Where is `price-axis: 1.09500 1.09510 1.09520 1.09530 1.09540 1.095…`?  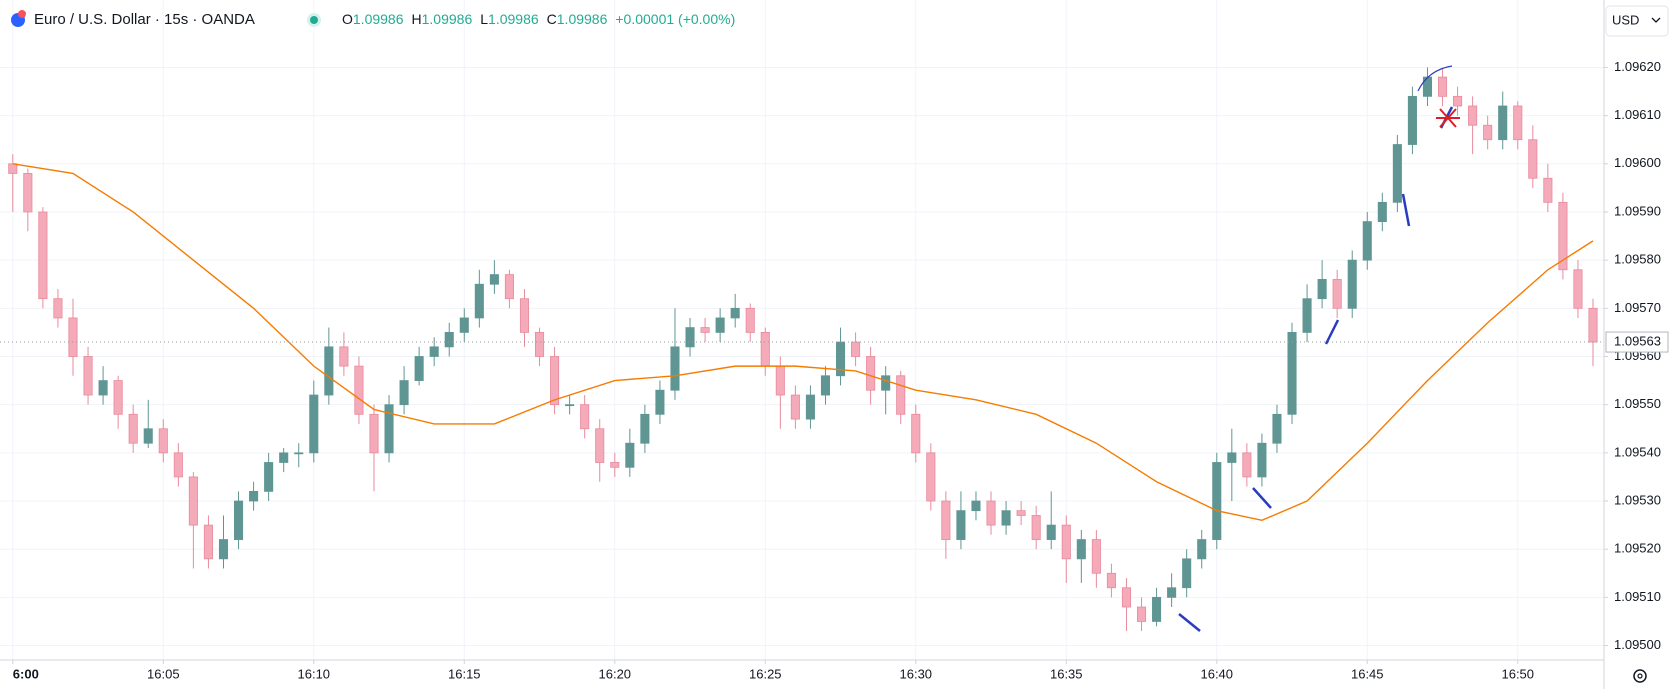
price-axis: 1.09500 1.09510 1.09520 1.09530 1.09540 1.095… is located at coordinates (1636, 355).